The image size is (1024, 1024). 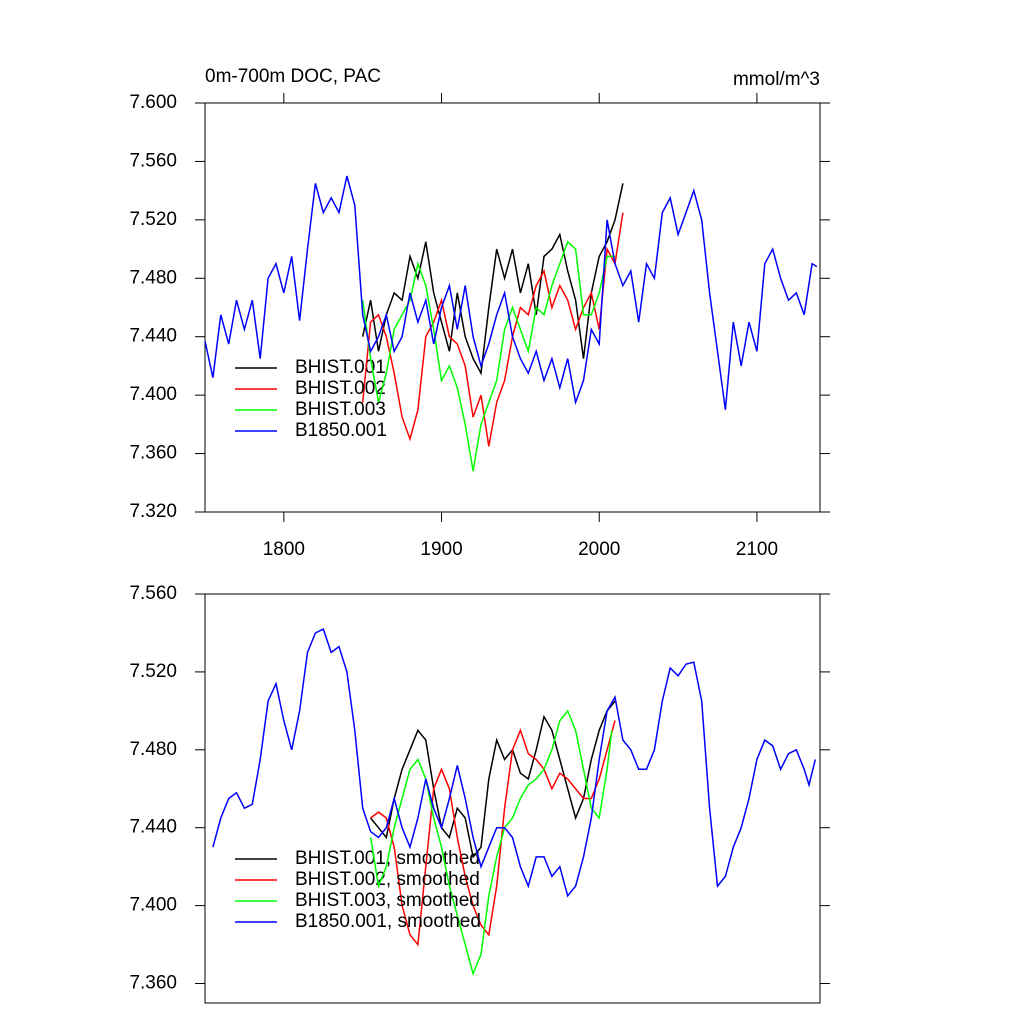 What do you see at coordinates (776, 79) in the screenshot?
I see `y-units: mmol/m^3` at bounding box center [776, 79].